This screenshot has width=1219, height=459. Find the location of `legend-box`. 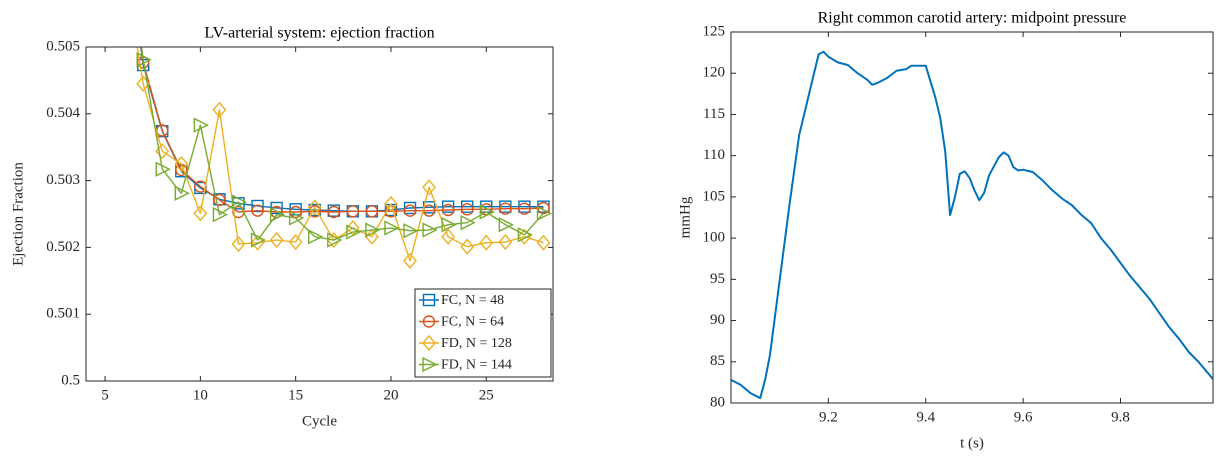

legend-box is located at coordinates (483, 333).